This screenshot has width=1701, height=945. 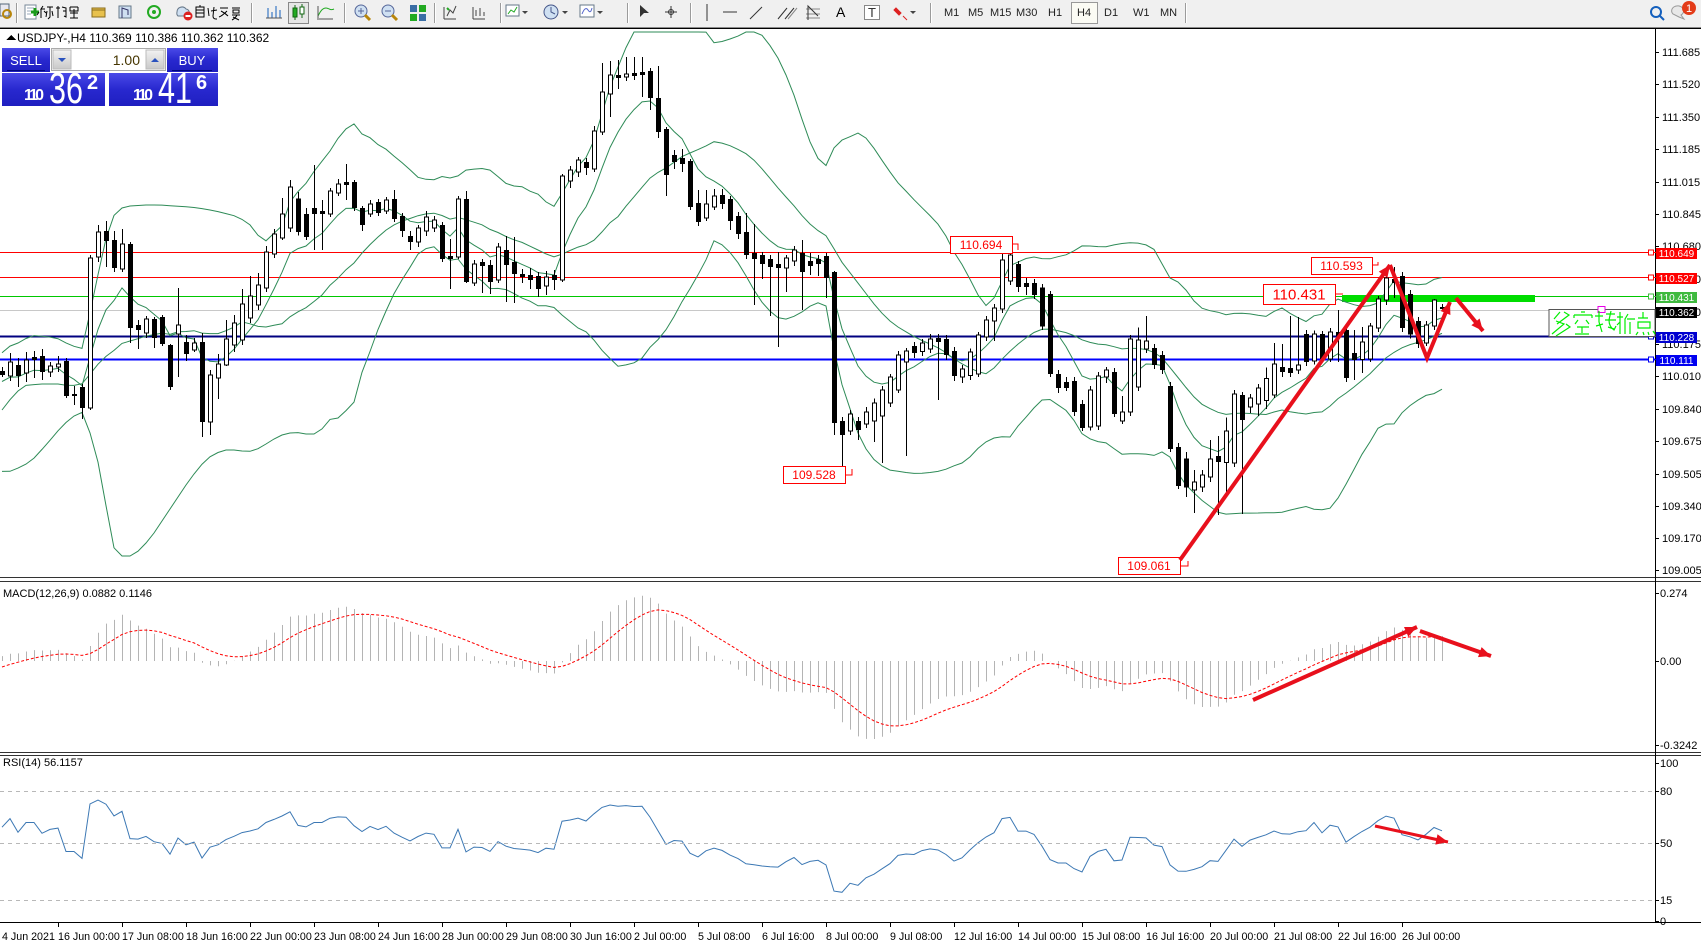 What do you see at coordinates (537, 937) in the screenshot?
I see `svg-text: 29 Jun 08:00` at bounding box center [537, 937].